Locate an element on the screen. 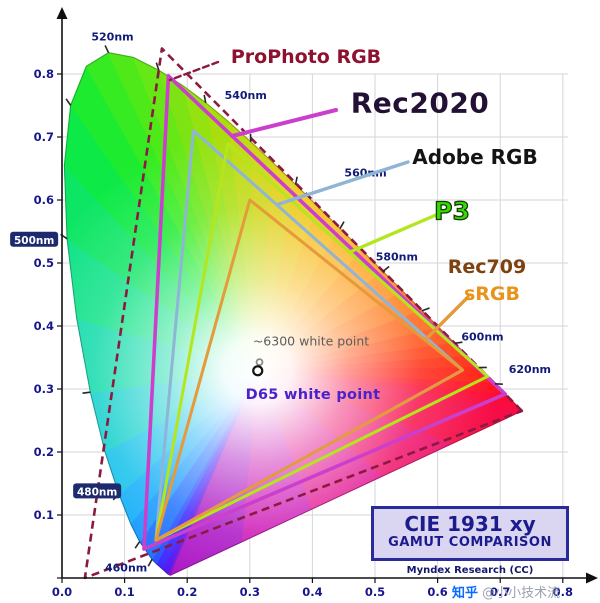 The height and width of the screenshot is (603, 600). wavelength-label-480: 480nm is located at coordinates (97, 492).